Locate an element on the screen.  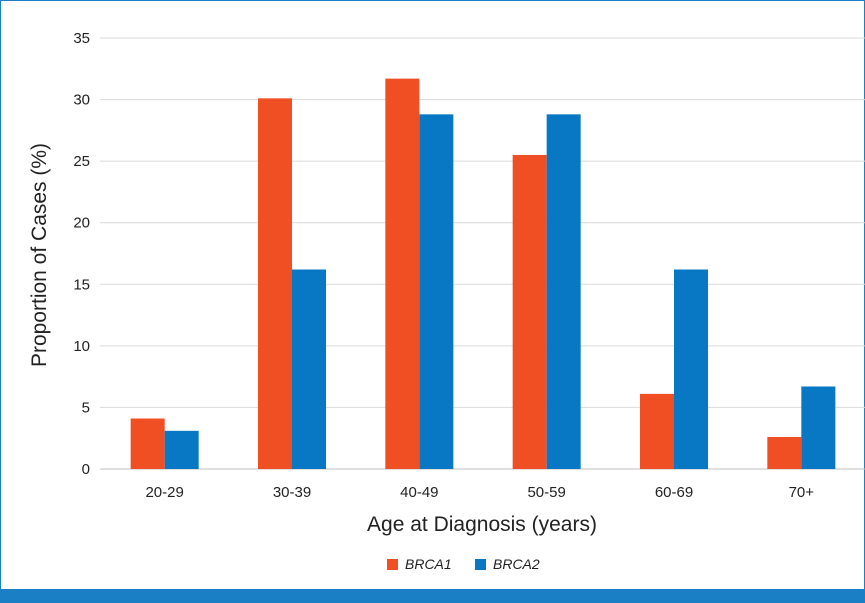
y-tick-label: 20 is located at coordinates (81, 223).